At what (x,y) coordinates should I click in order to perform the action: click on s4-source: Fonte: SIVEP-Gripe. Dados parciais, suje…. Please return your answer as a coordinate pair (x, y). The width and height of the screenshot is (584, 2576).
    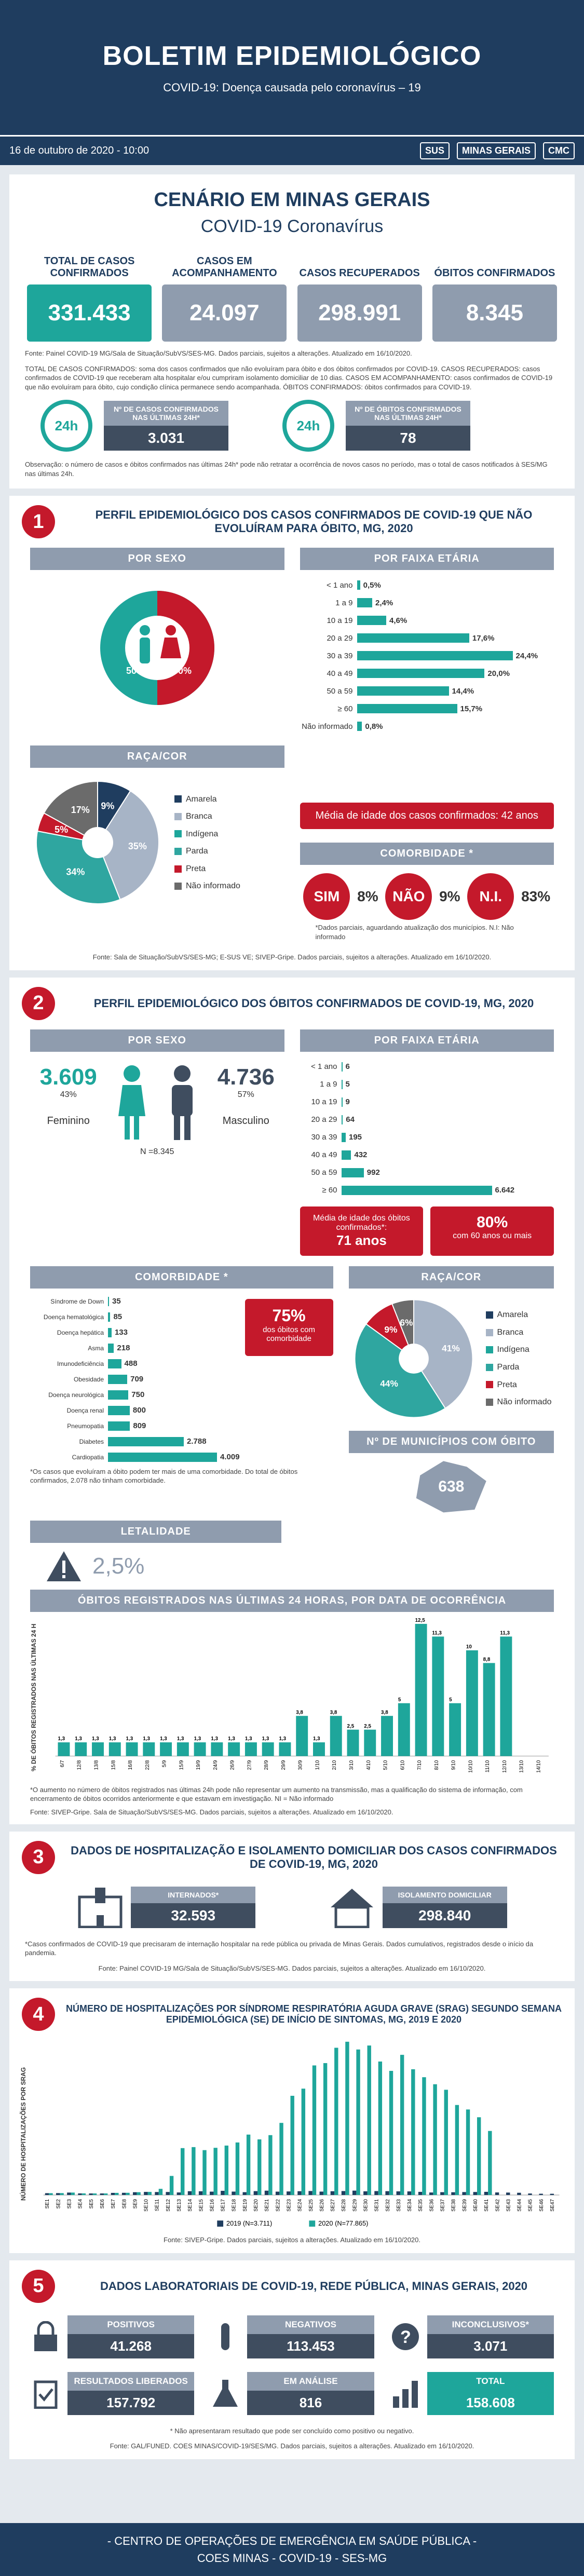
    Looking at the image, I should click on (292, 2240).